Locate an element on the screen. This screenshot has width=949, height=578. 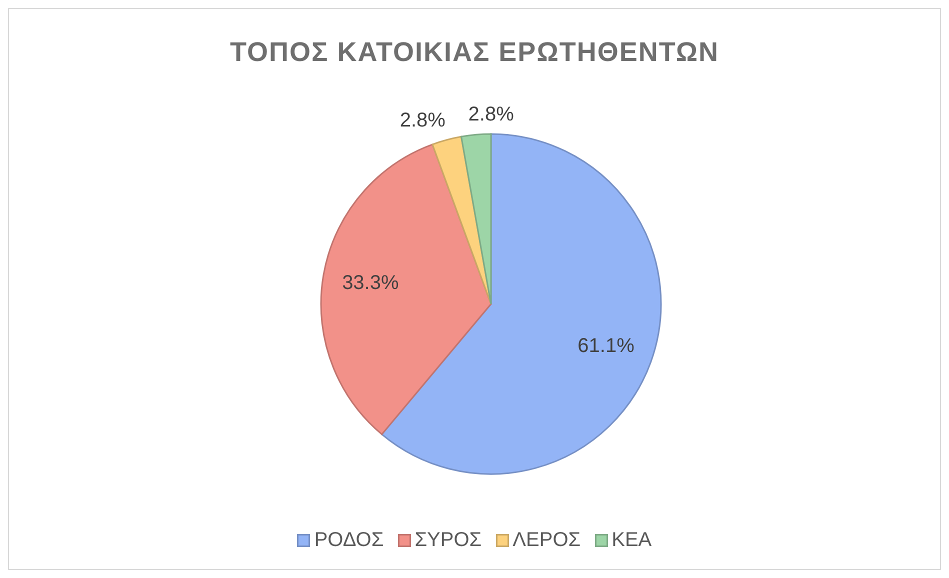
legend-label: ΚΕΑ is located at coordinates (632, 540).